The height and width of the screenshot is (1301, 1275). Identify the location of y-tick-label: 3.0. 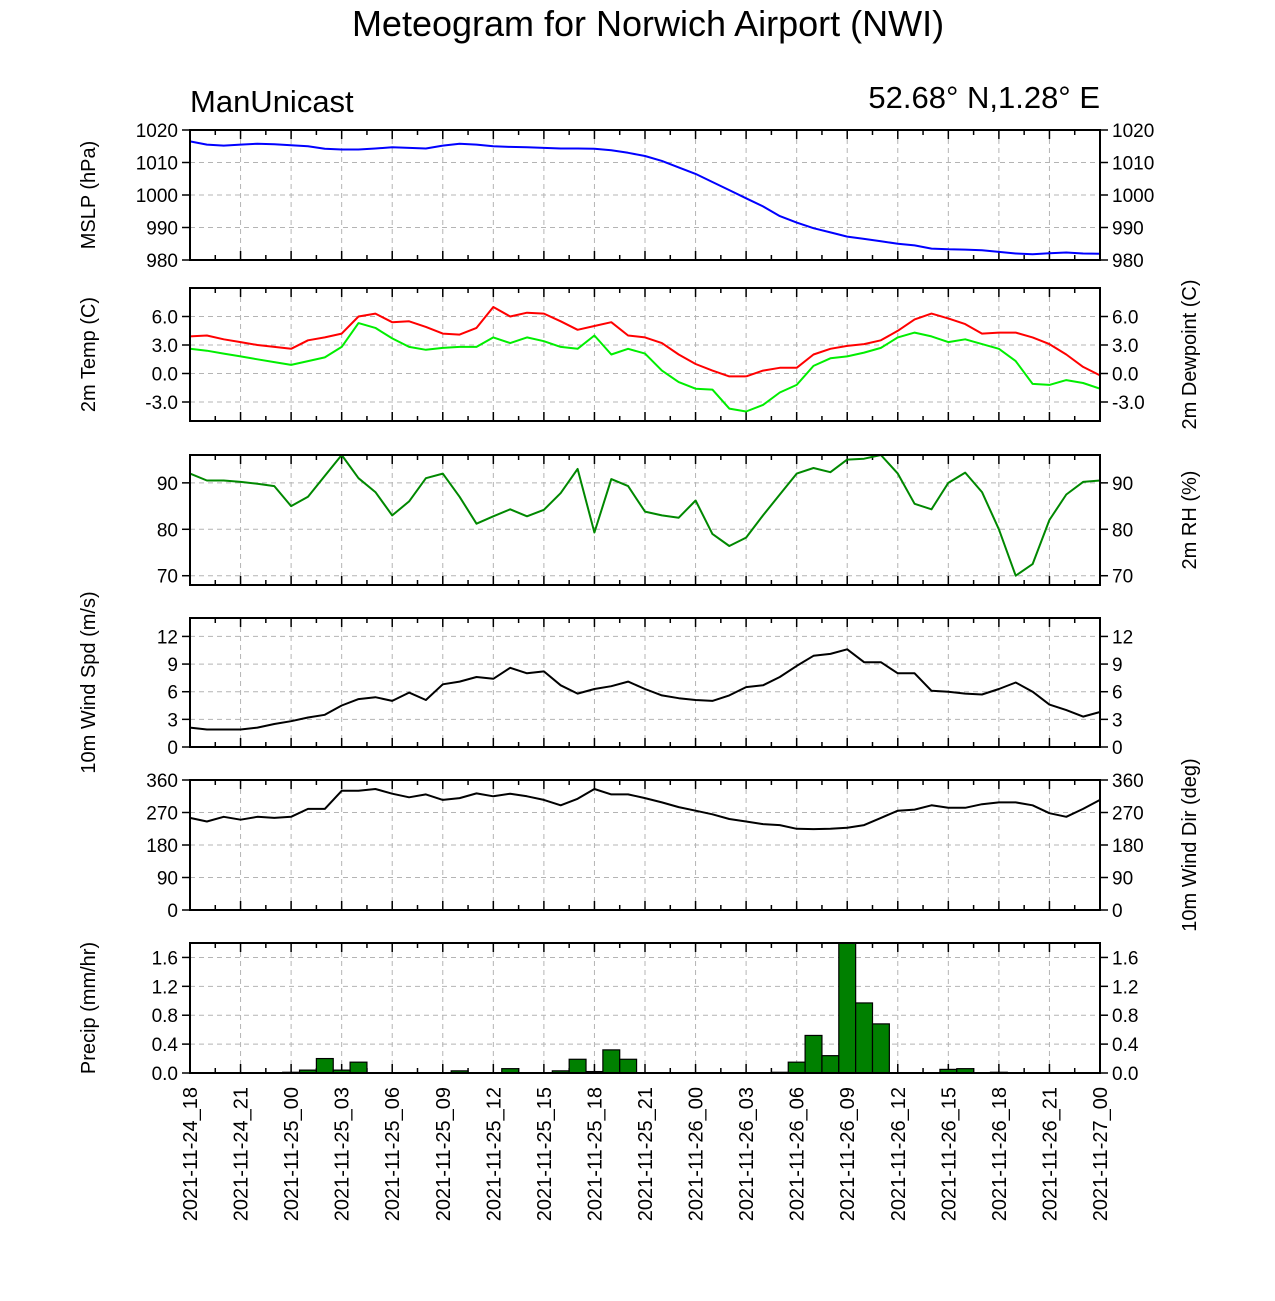
(165, 346).